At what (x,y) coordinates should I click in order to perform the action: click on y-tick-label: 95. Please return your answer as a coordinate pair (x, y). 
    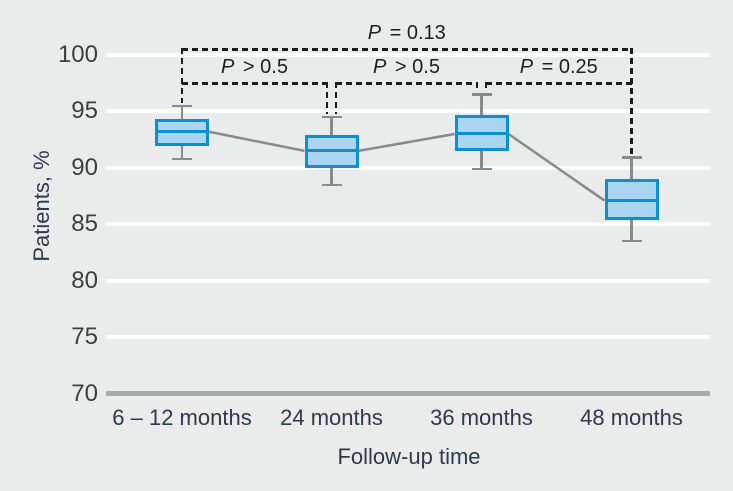
    Looking at the image, I should click on (84, 111).